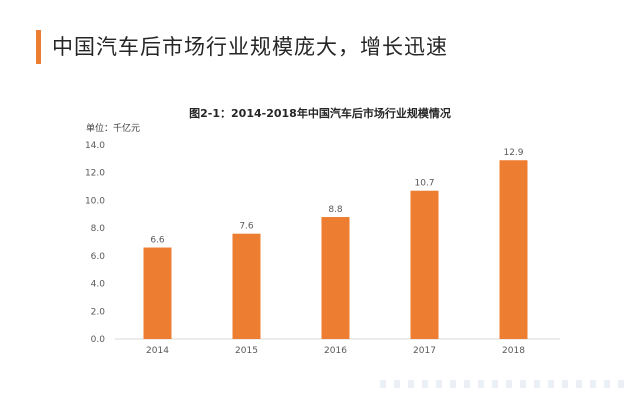 The image size is (640, 404). I want to click on data-label: 7.6, so click(246, 227).